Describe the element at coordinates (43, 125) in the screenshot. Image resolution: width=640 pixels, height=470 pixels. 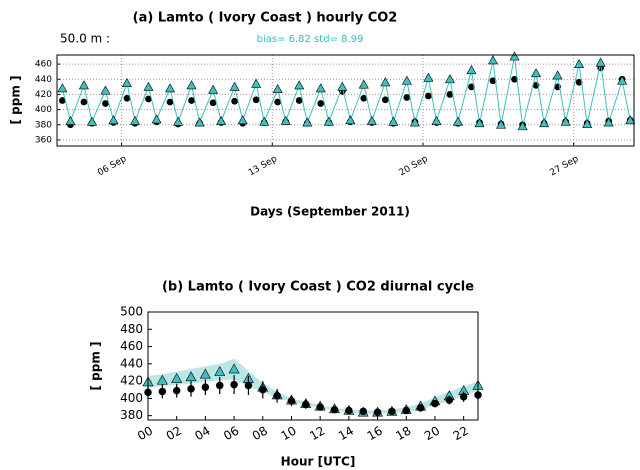
I see `y-tick-label: 380` at that location.